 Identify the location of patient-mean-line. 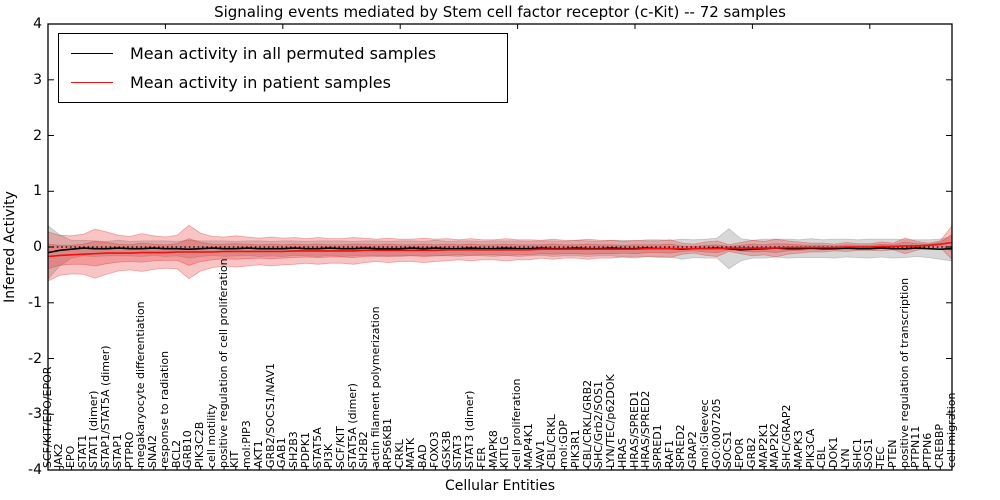
(500, 249).